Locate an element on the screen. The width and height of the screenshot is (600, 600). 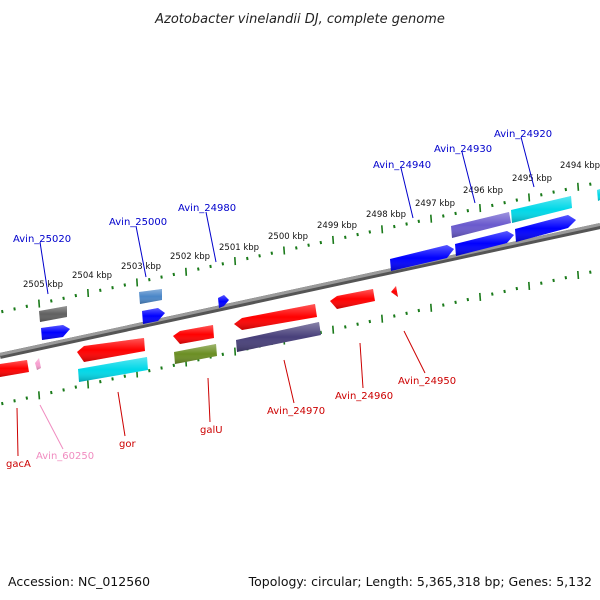
kbp-label: 2502 kbp is located at coordinates (190, 257).